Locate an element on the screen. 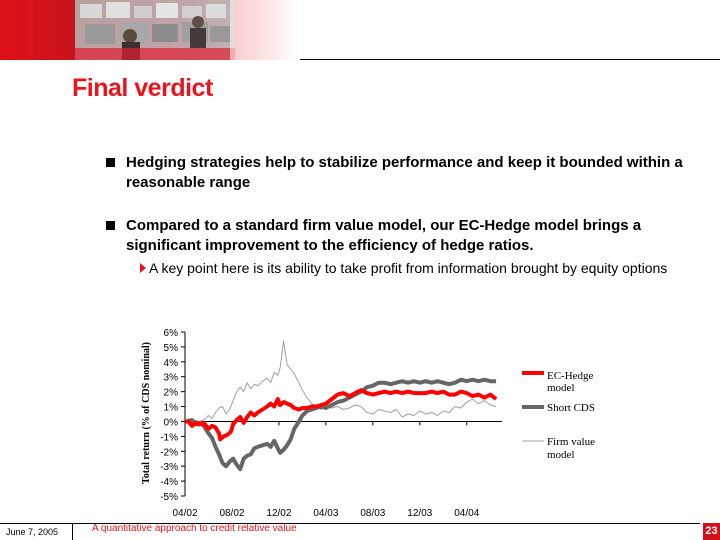  x-tick-label: 04/03 is located at coordinates (325, 513).